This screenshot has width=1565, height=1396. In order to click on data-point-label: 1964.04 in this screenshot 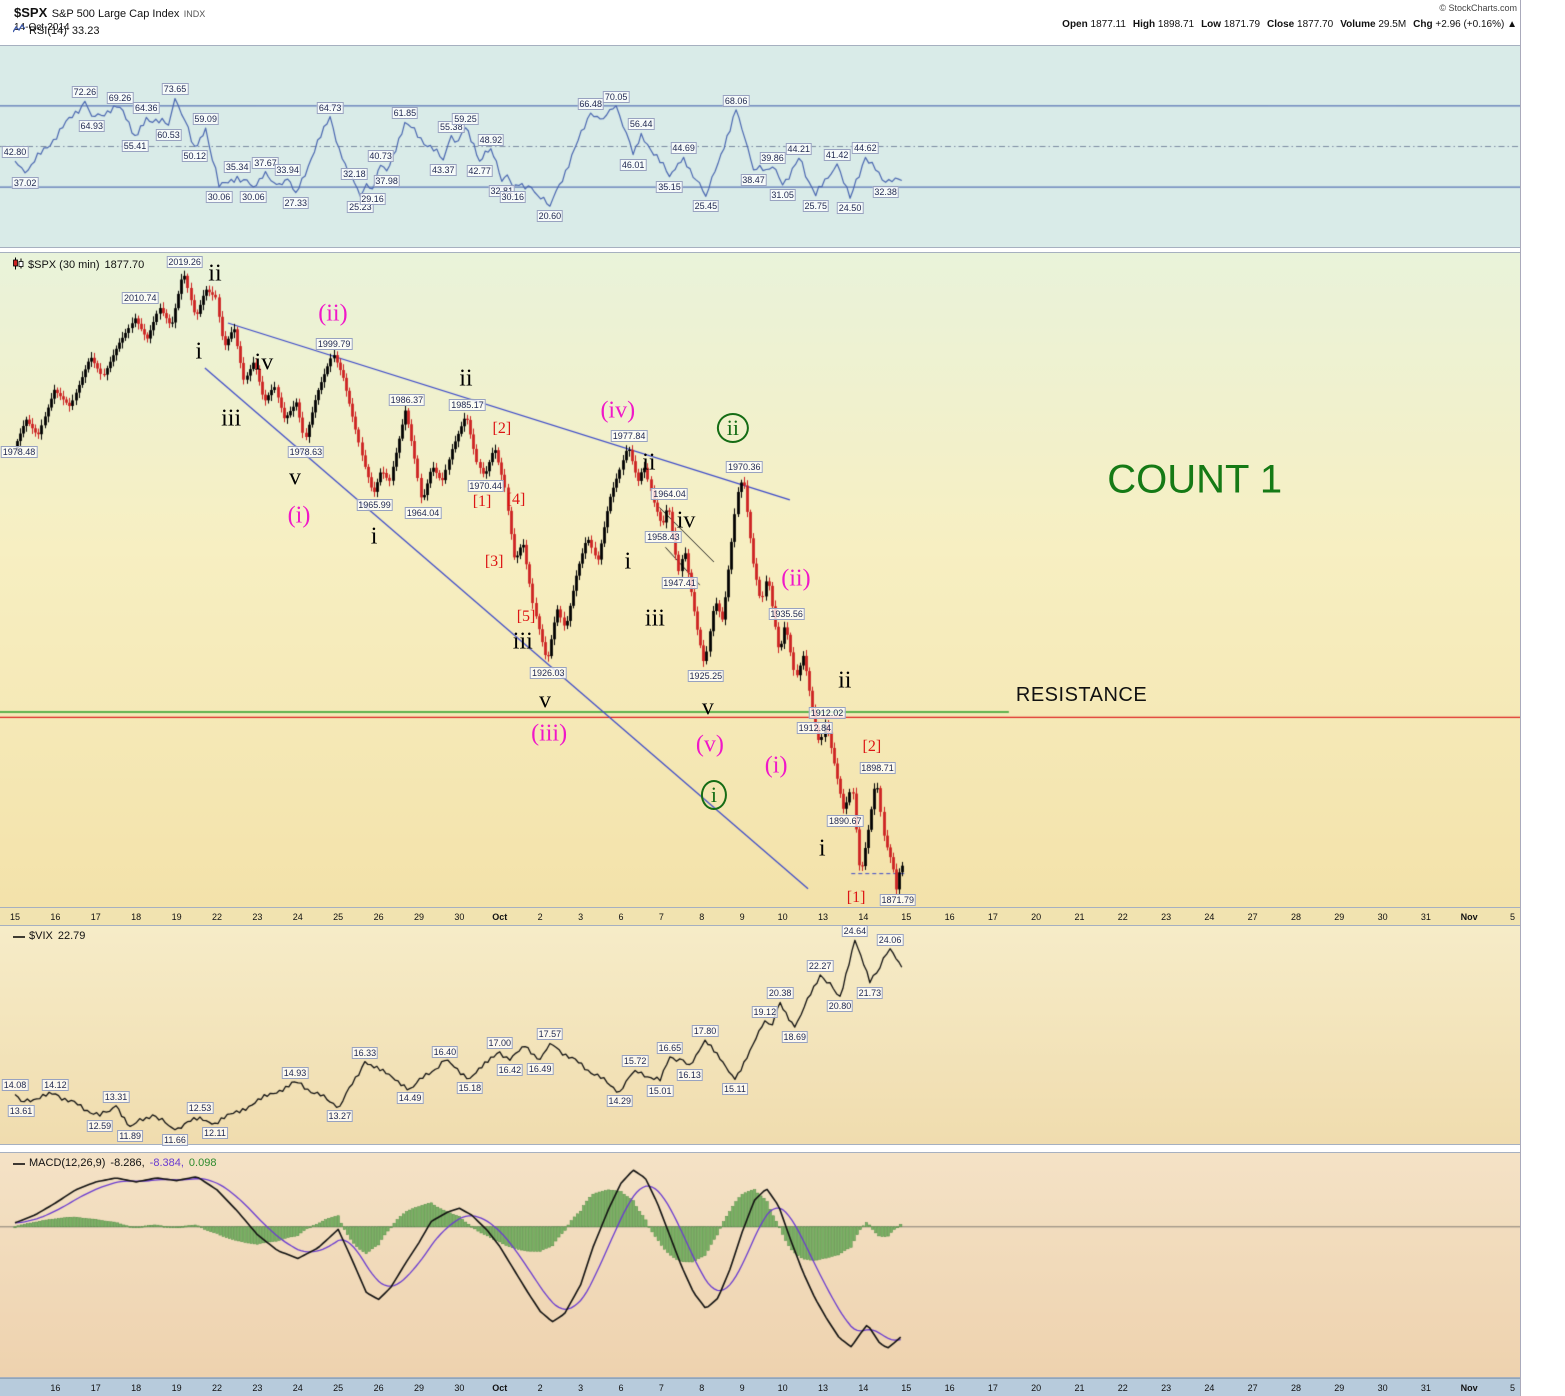, I will do `click(423, 513)`.